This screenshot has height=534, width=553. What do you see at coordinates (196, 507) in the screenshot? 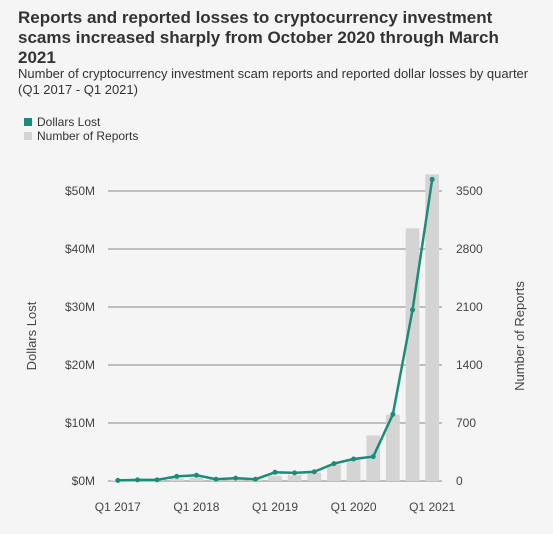
I see `x-tick-label: Q1 2018` at bounding box center [196, 507].